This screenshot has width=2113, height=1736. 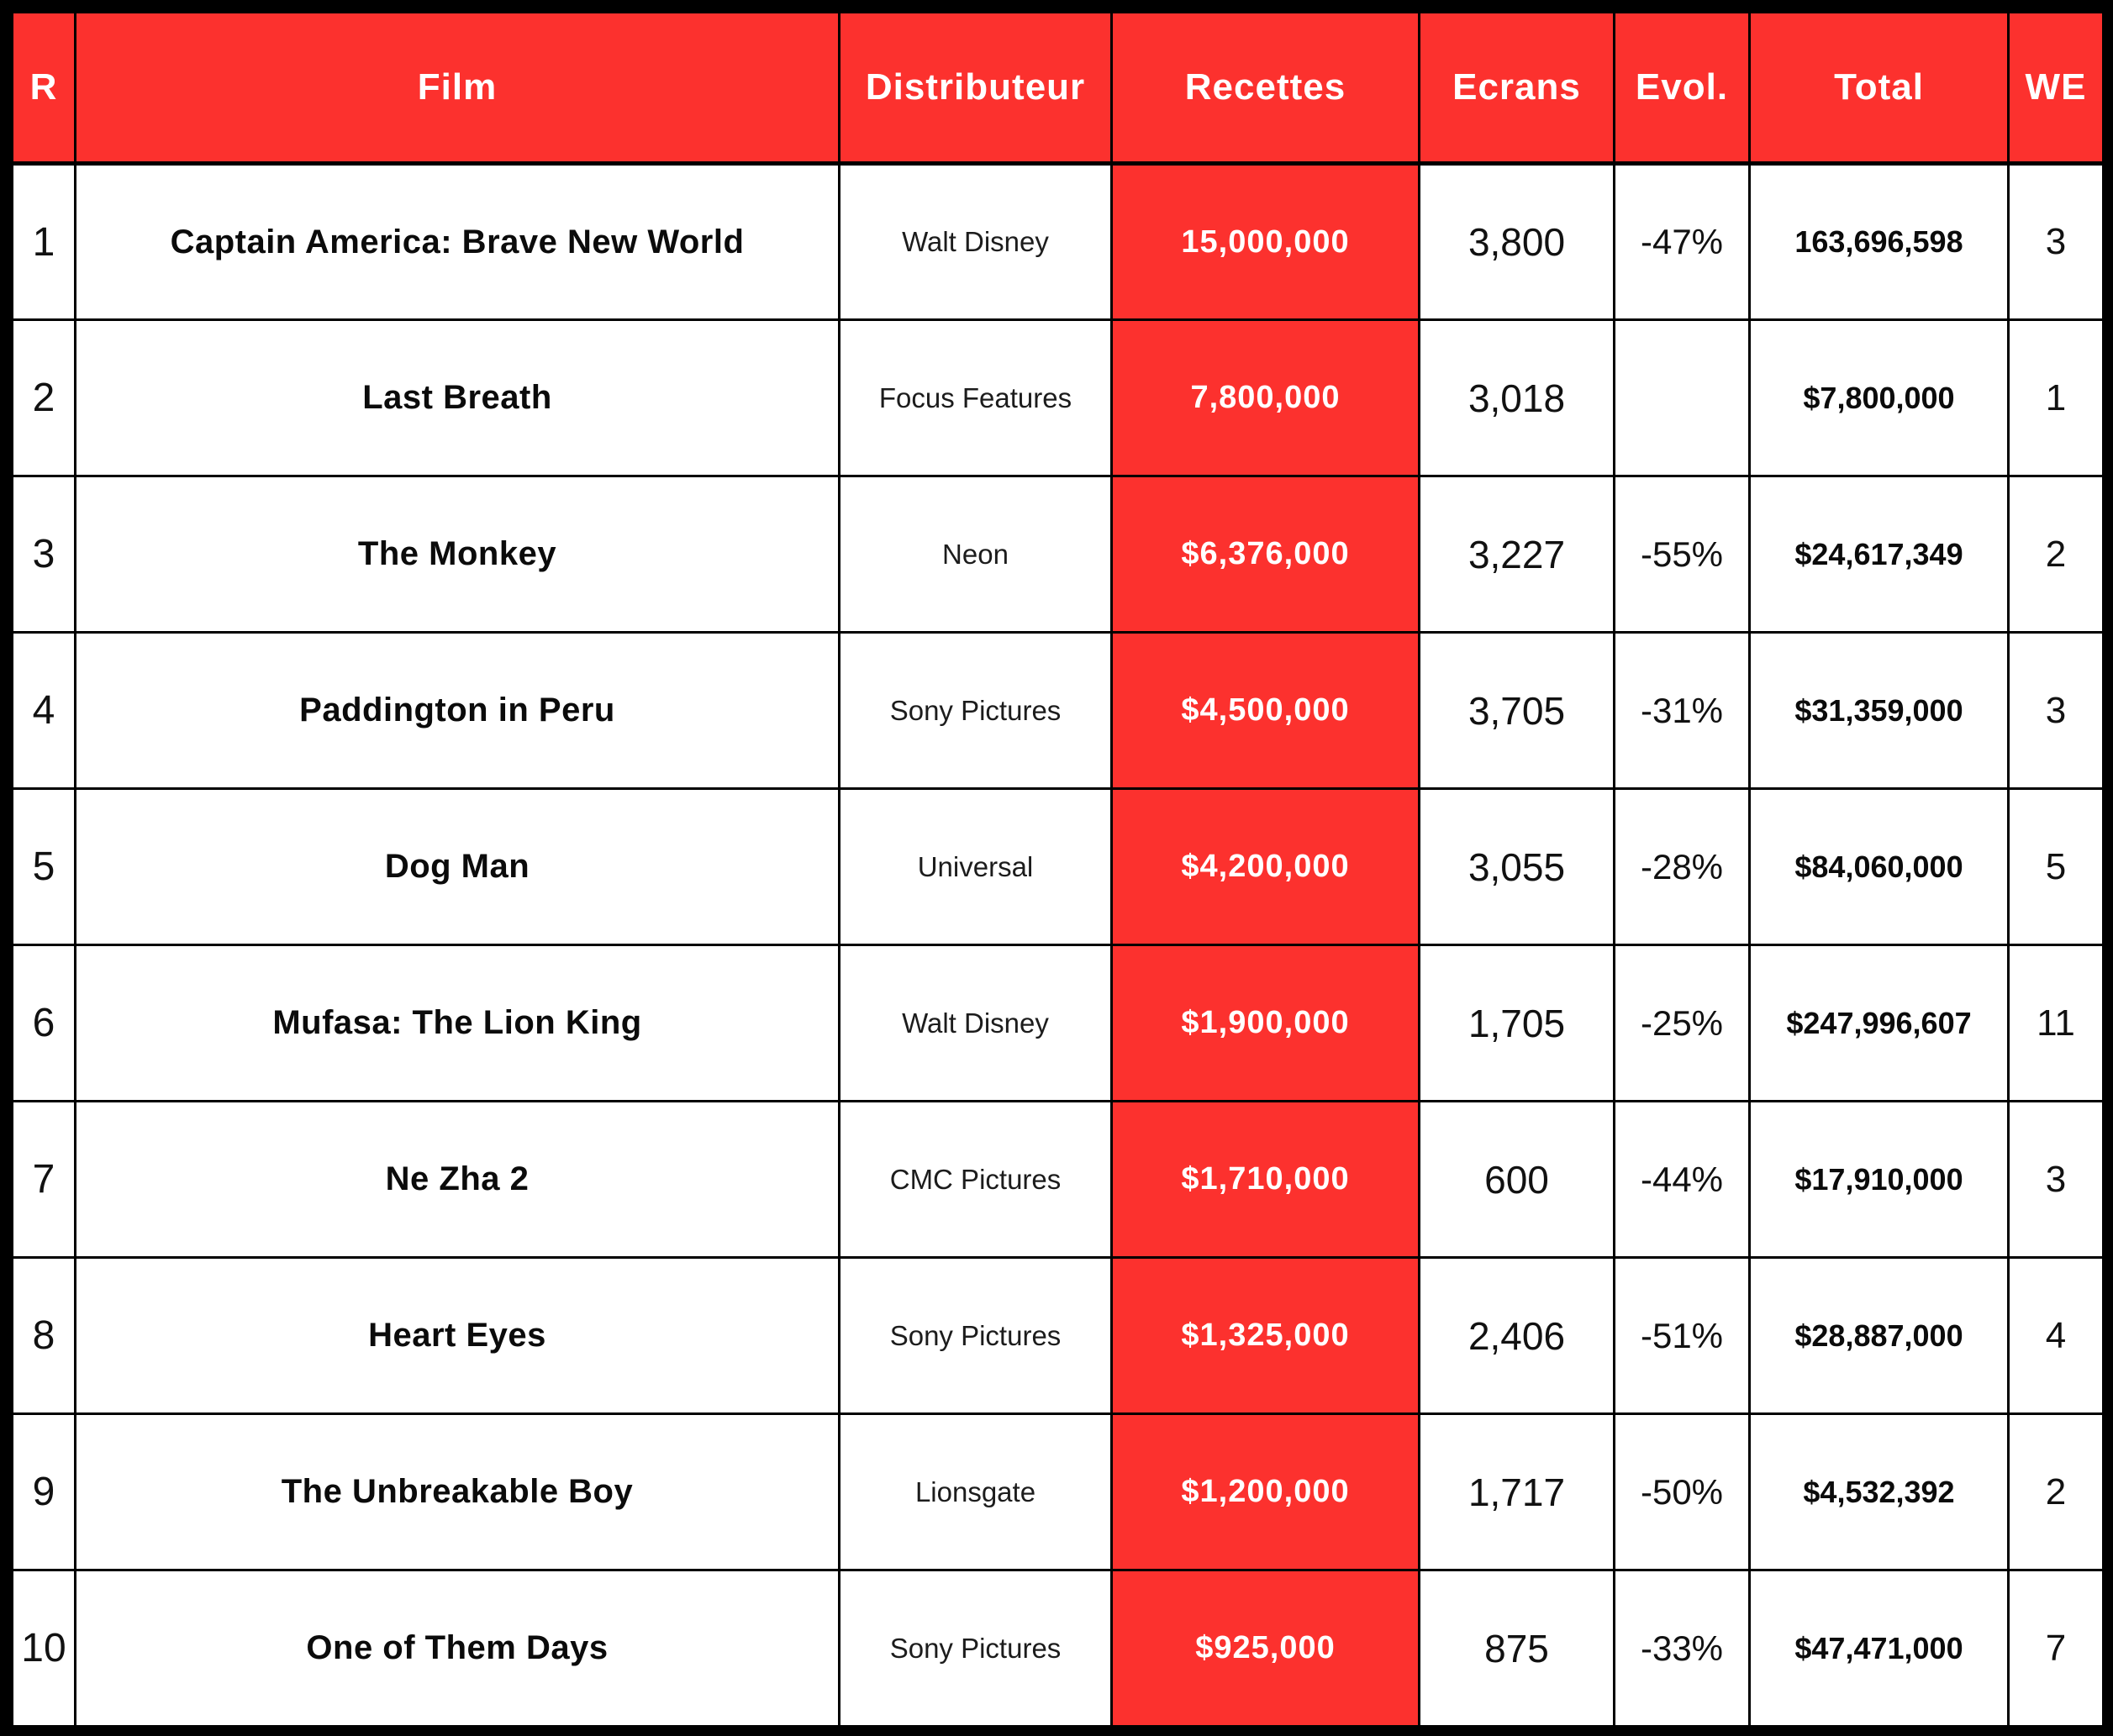 I want to click on rank-cell: 2, so click(x=44, y=397).